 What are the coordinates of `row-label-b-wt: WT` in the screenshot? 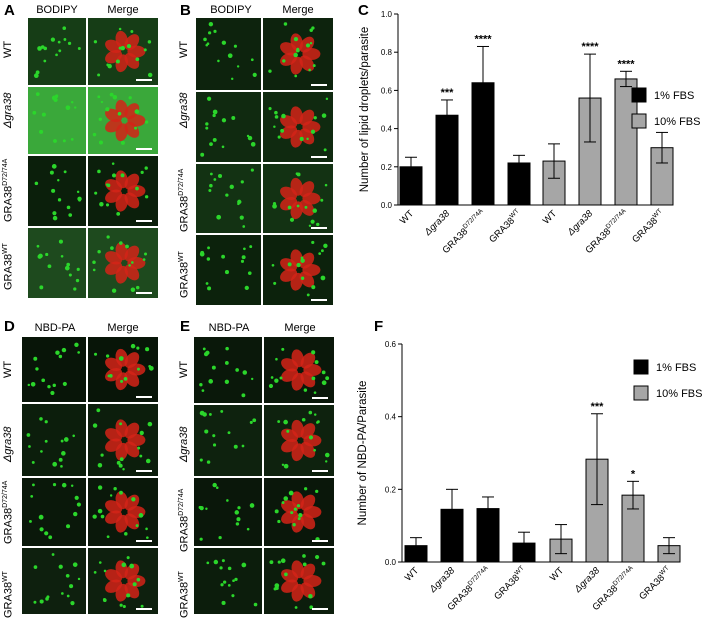 It's located at (184, 49).